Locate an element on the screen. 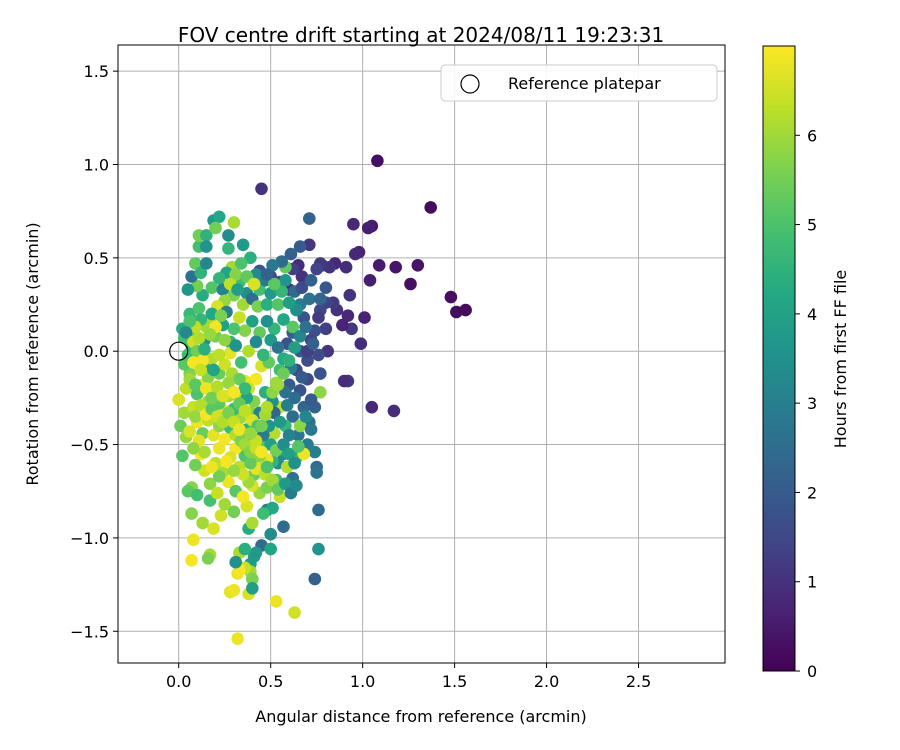 The width and height of the screenshot is (900, 750). y-tick-label: −1.0 is located at coordinates (89, 538).